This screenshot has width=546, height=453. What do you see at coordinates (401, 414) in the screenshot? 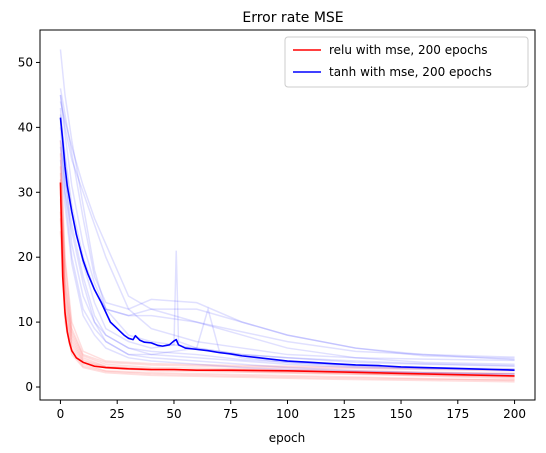
I see `x-tick-label-6: 150` at bounding box center [401, 414].